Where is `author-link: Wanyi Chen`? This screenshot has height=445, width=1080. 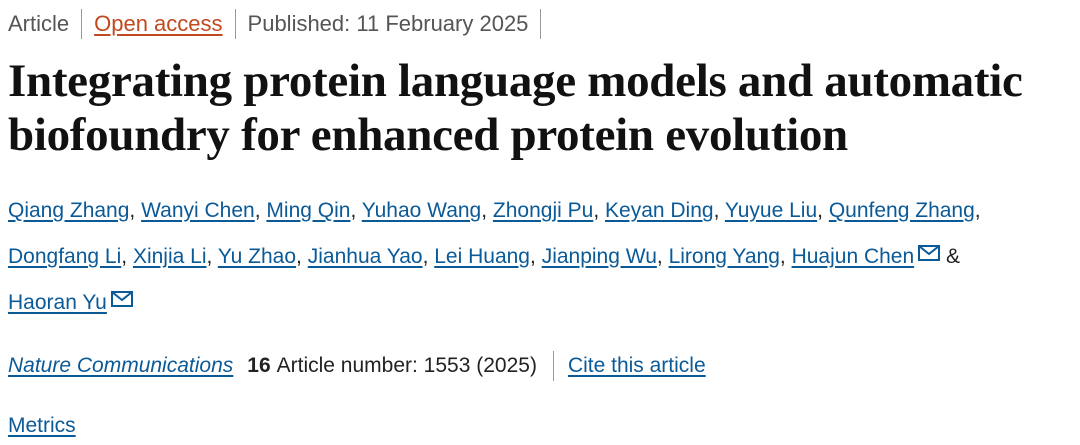 author-link: Wanyi Chen is located at coordinates (198, 210).